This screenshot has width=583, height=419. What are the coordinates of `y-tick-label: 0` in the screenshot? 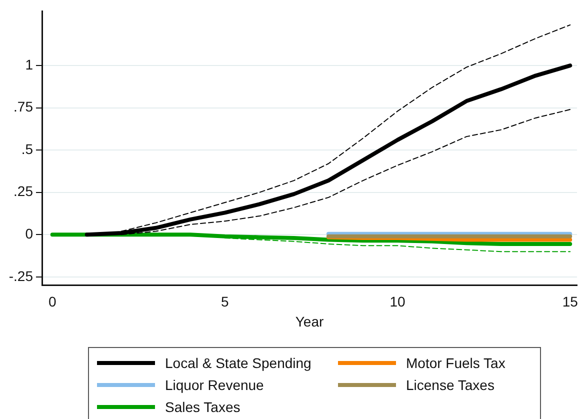 It's located at (29, 234).